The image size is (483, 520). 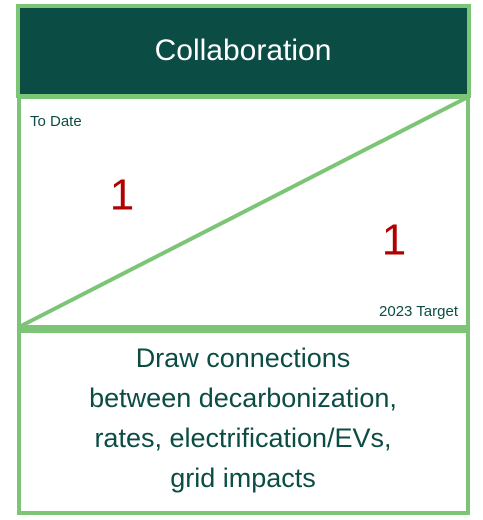 What do you see at coordinates (122, 195) in the screenshot?
I see `to-date-value: 1` at bounding box center [122, 195].